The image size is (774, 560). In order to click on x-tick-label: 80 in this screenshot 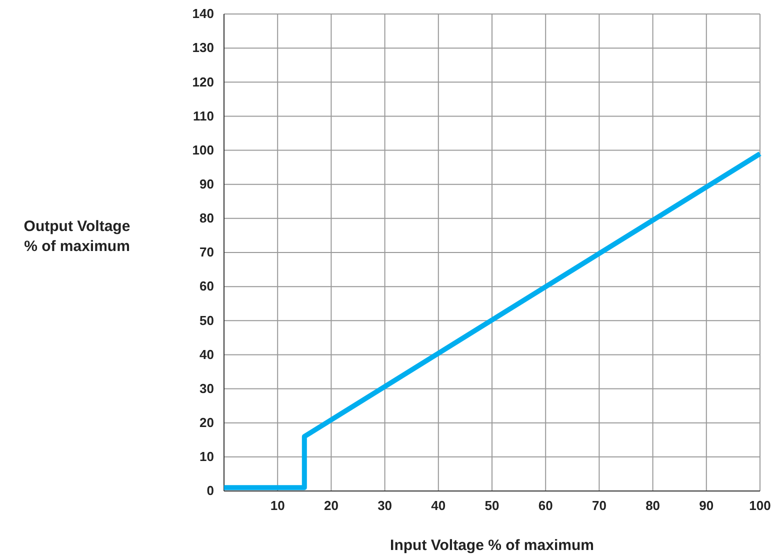, I will do `click(653, 506)`.